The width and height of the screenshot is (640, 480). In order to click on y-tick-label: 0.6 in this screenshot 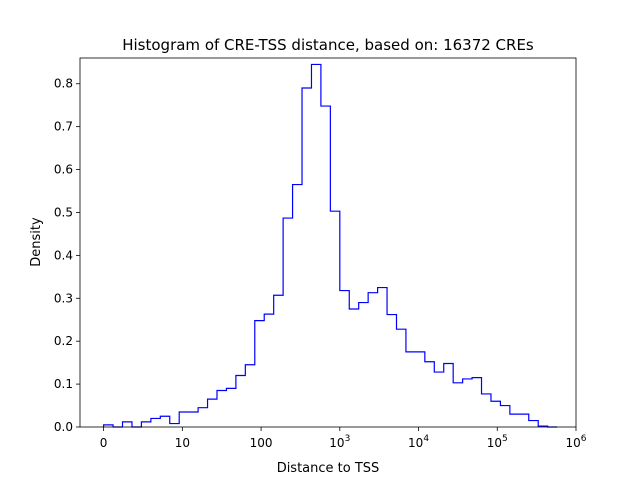, I will do `click(63, 170)`.